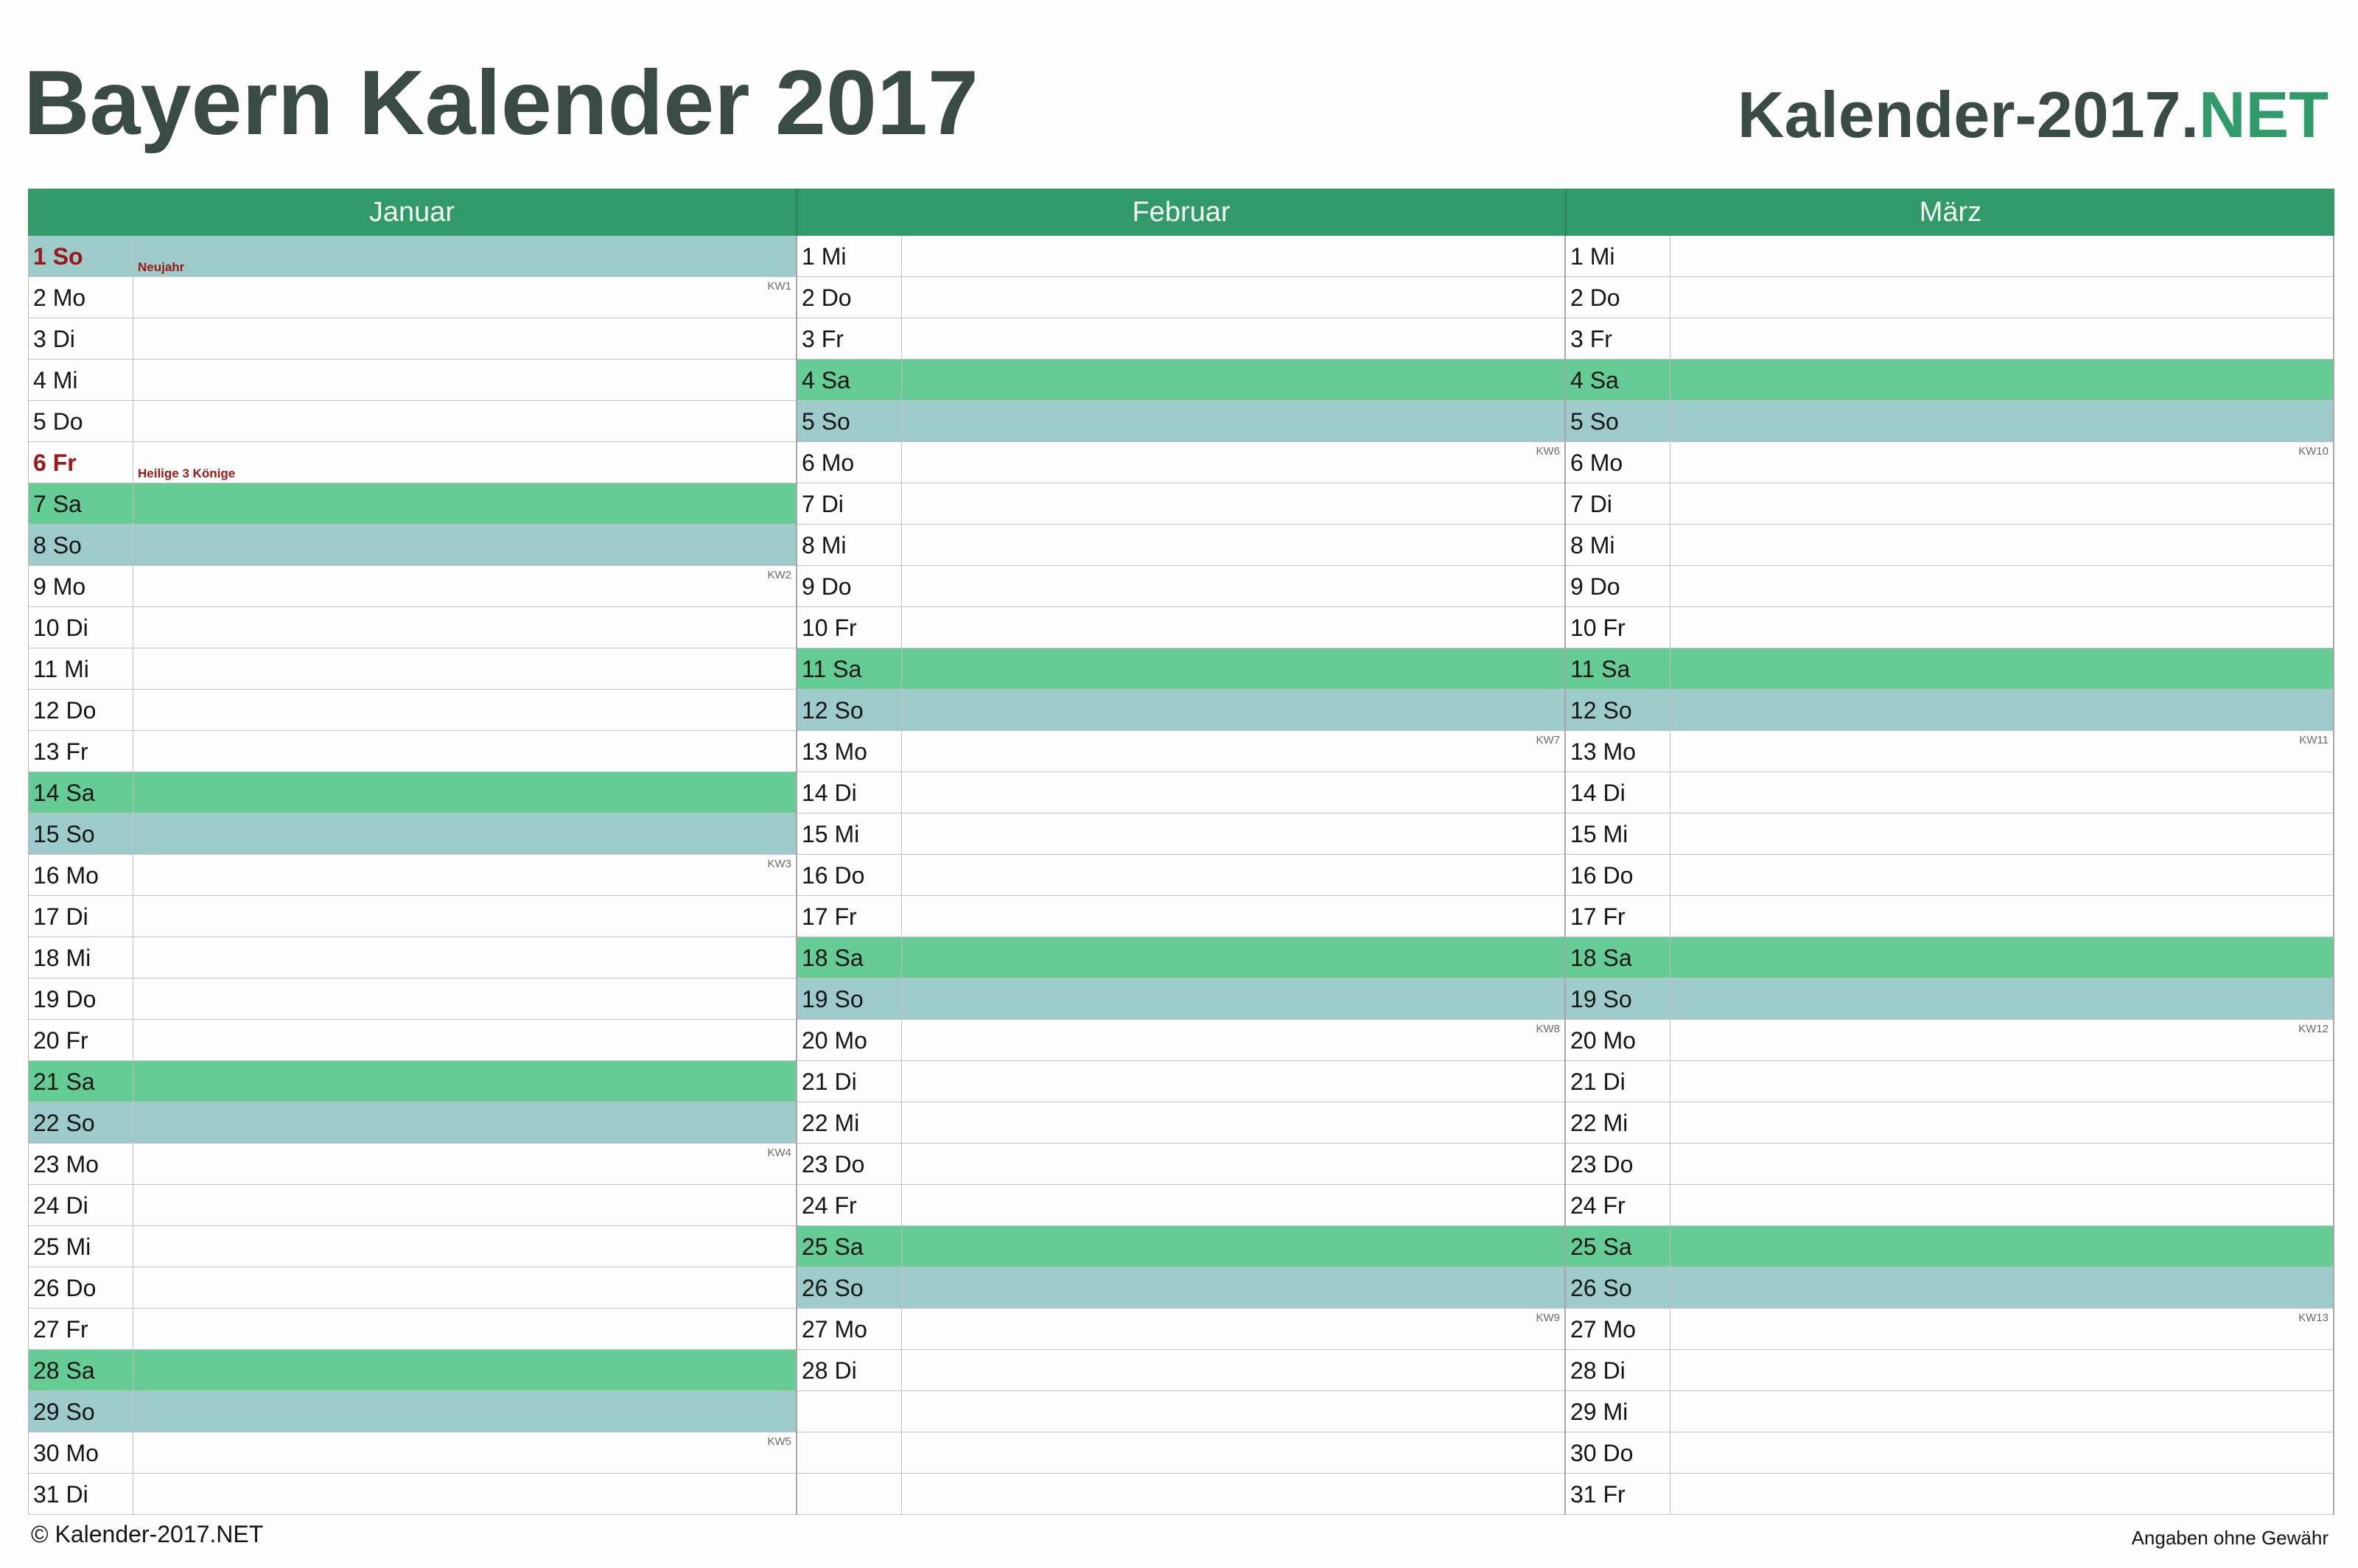 The width and height of the screenshot is (2358, 1568). Describe the element at coordinates (1180, 256) in the screenshot. I see `day-row: 1 Mi` at that location.